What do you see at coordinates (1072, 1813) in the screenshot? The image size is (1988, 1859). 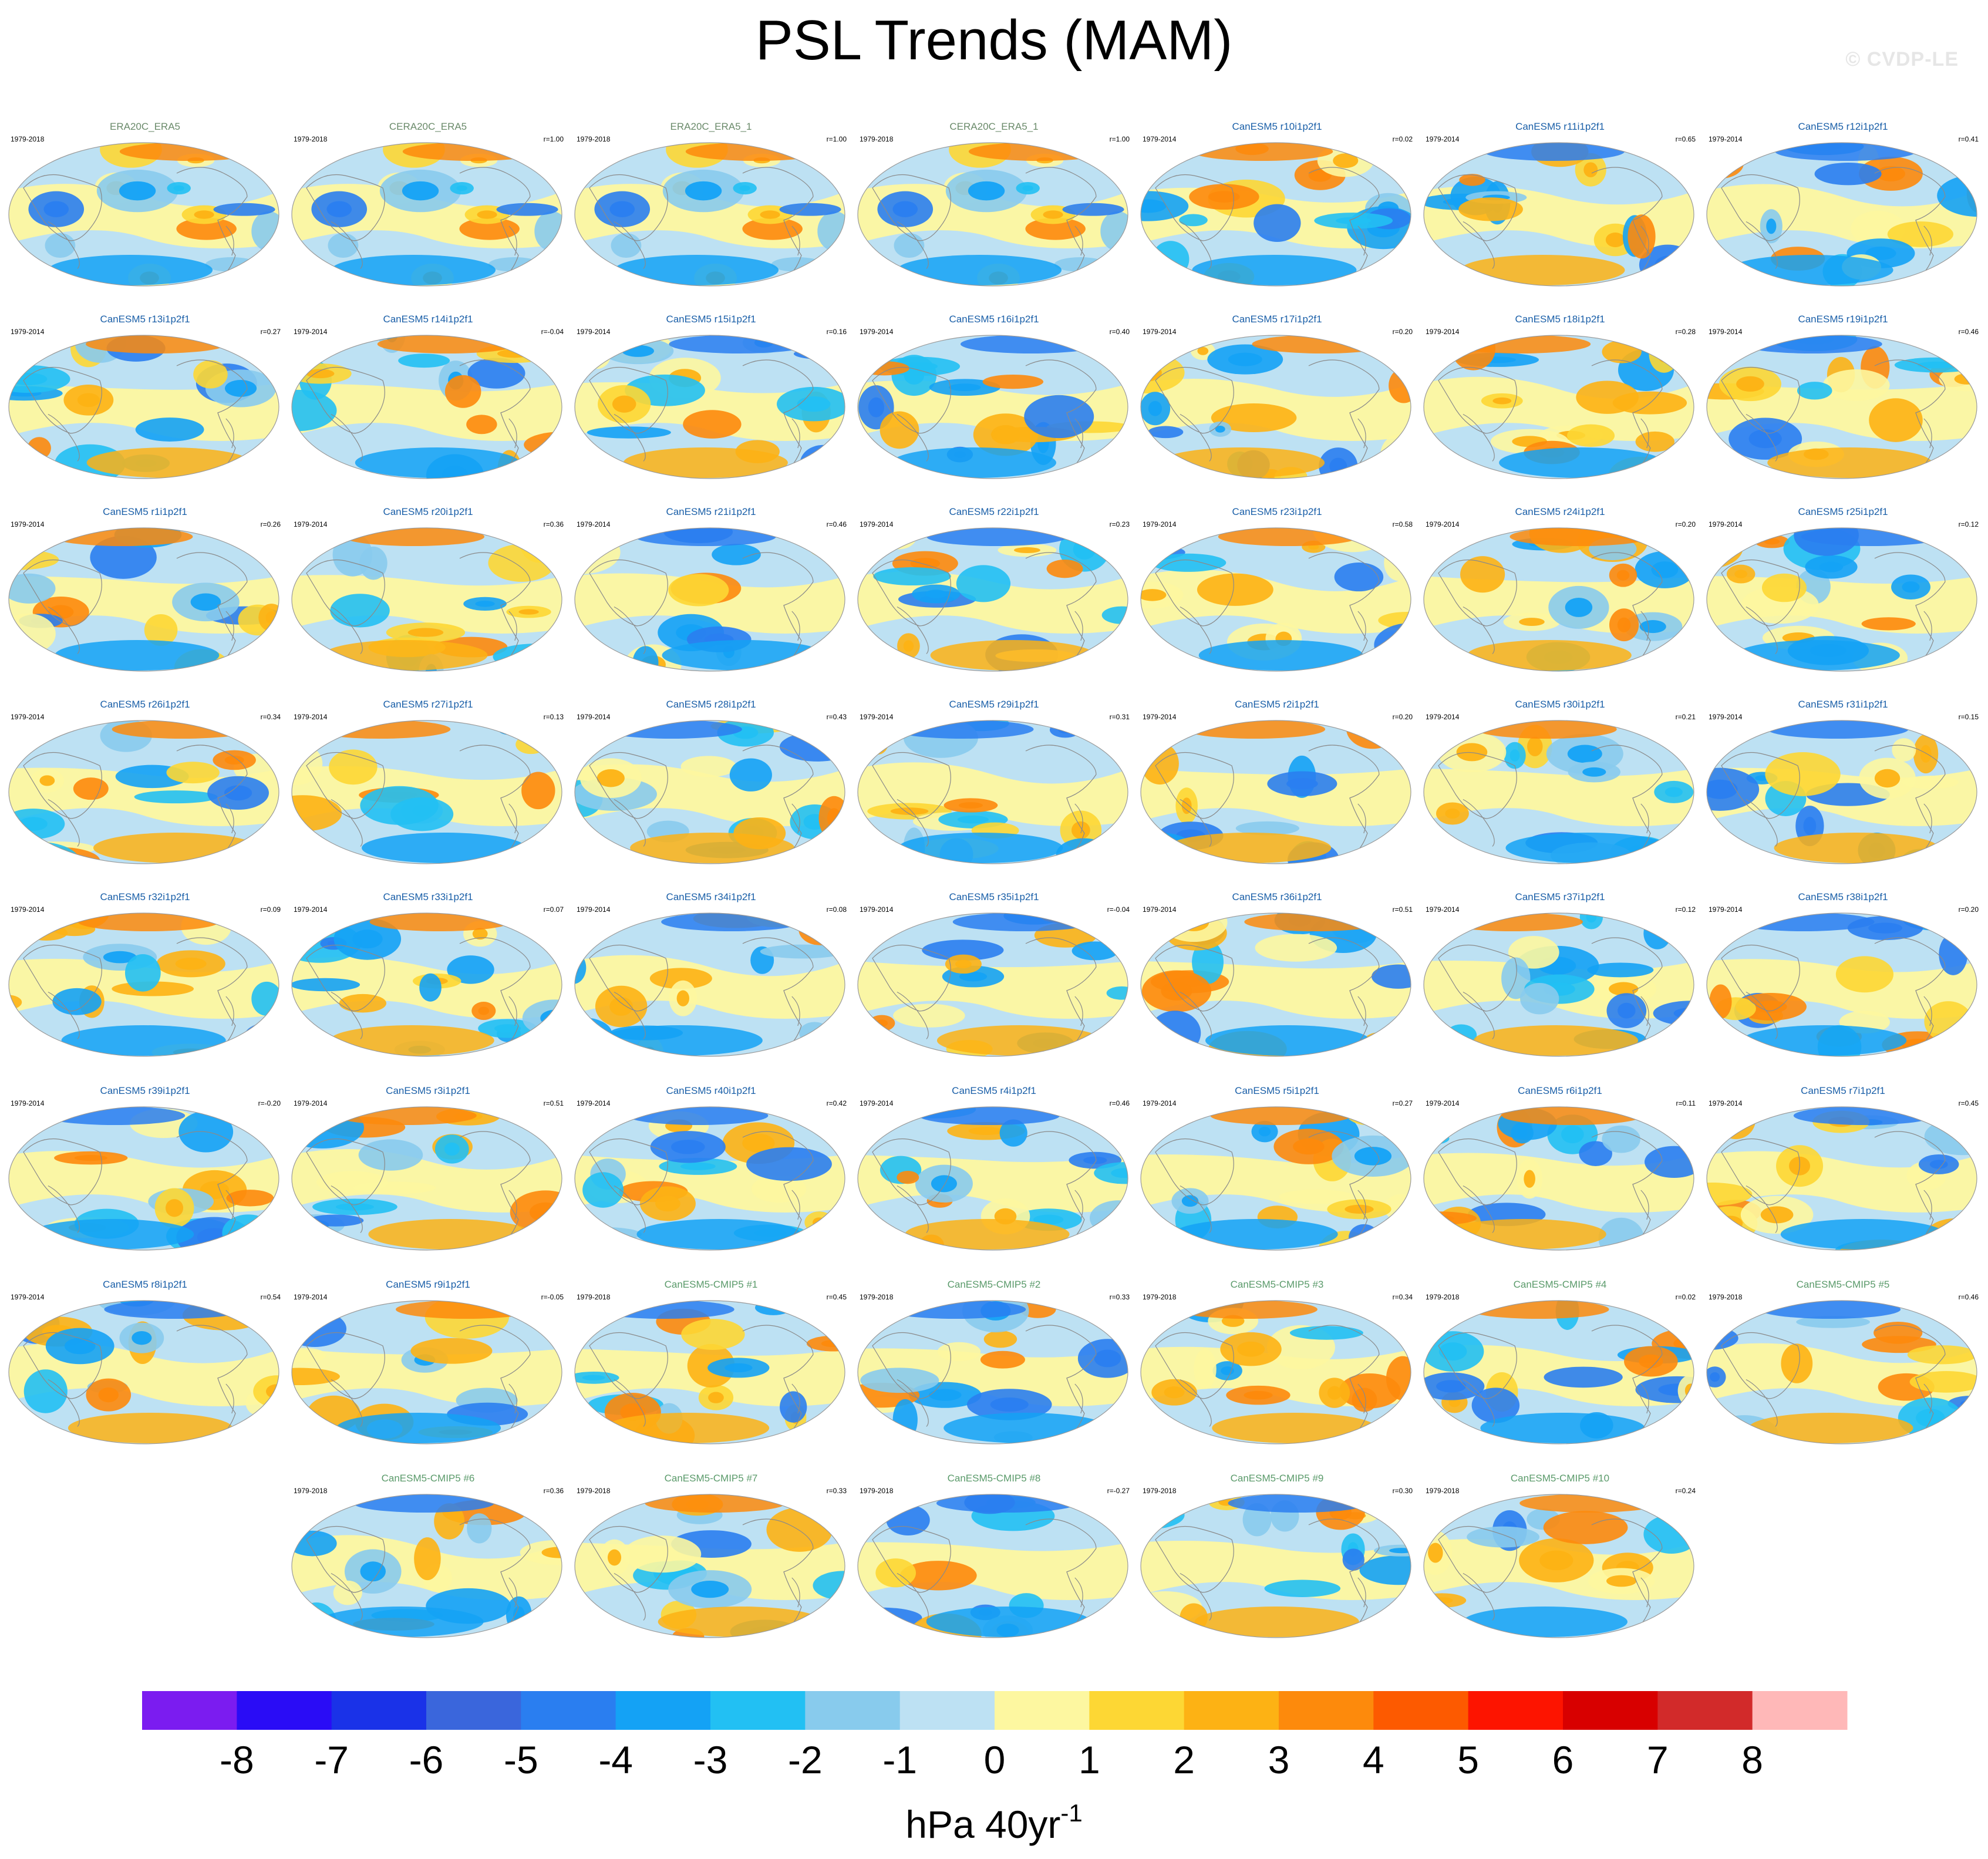 I see `units-exponent: -1` at bounding box center [1072, 1813].